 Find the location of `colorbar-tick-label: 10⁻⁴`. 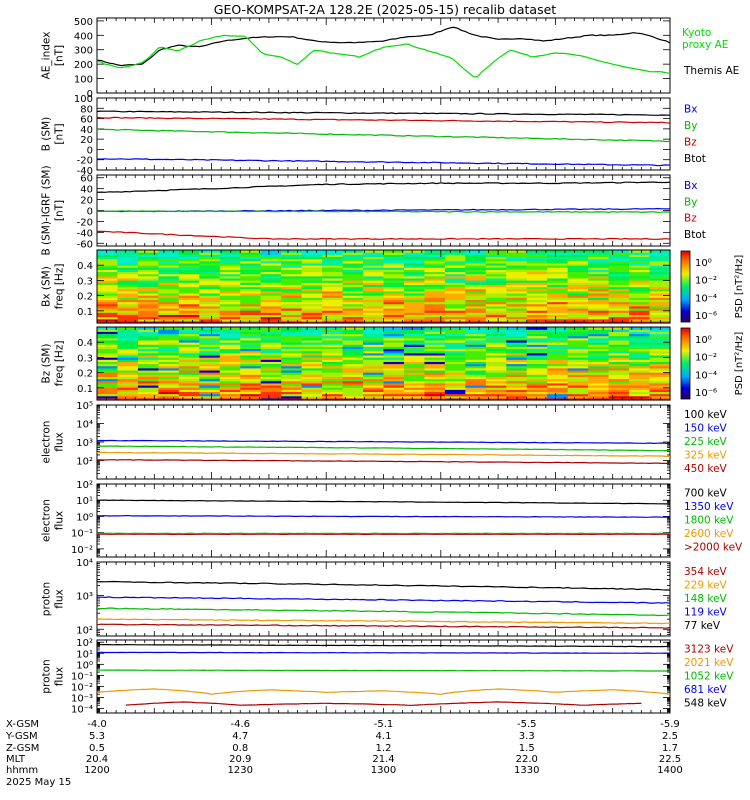

colorbar-tick-label: 10⁻⁴ is located at coordinates (706, 375).